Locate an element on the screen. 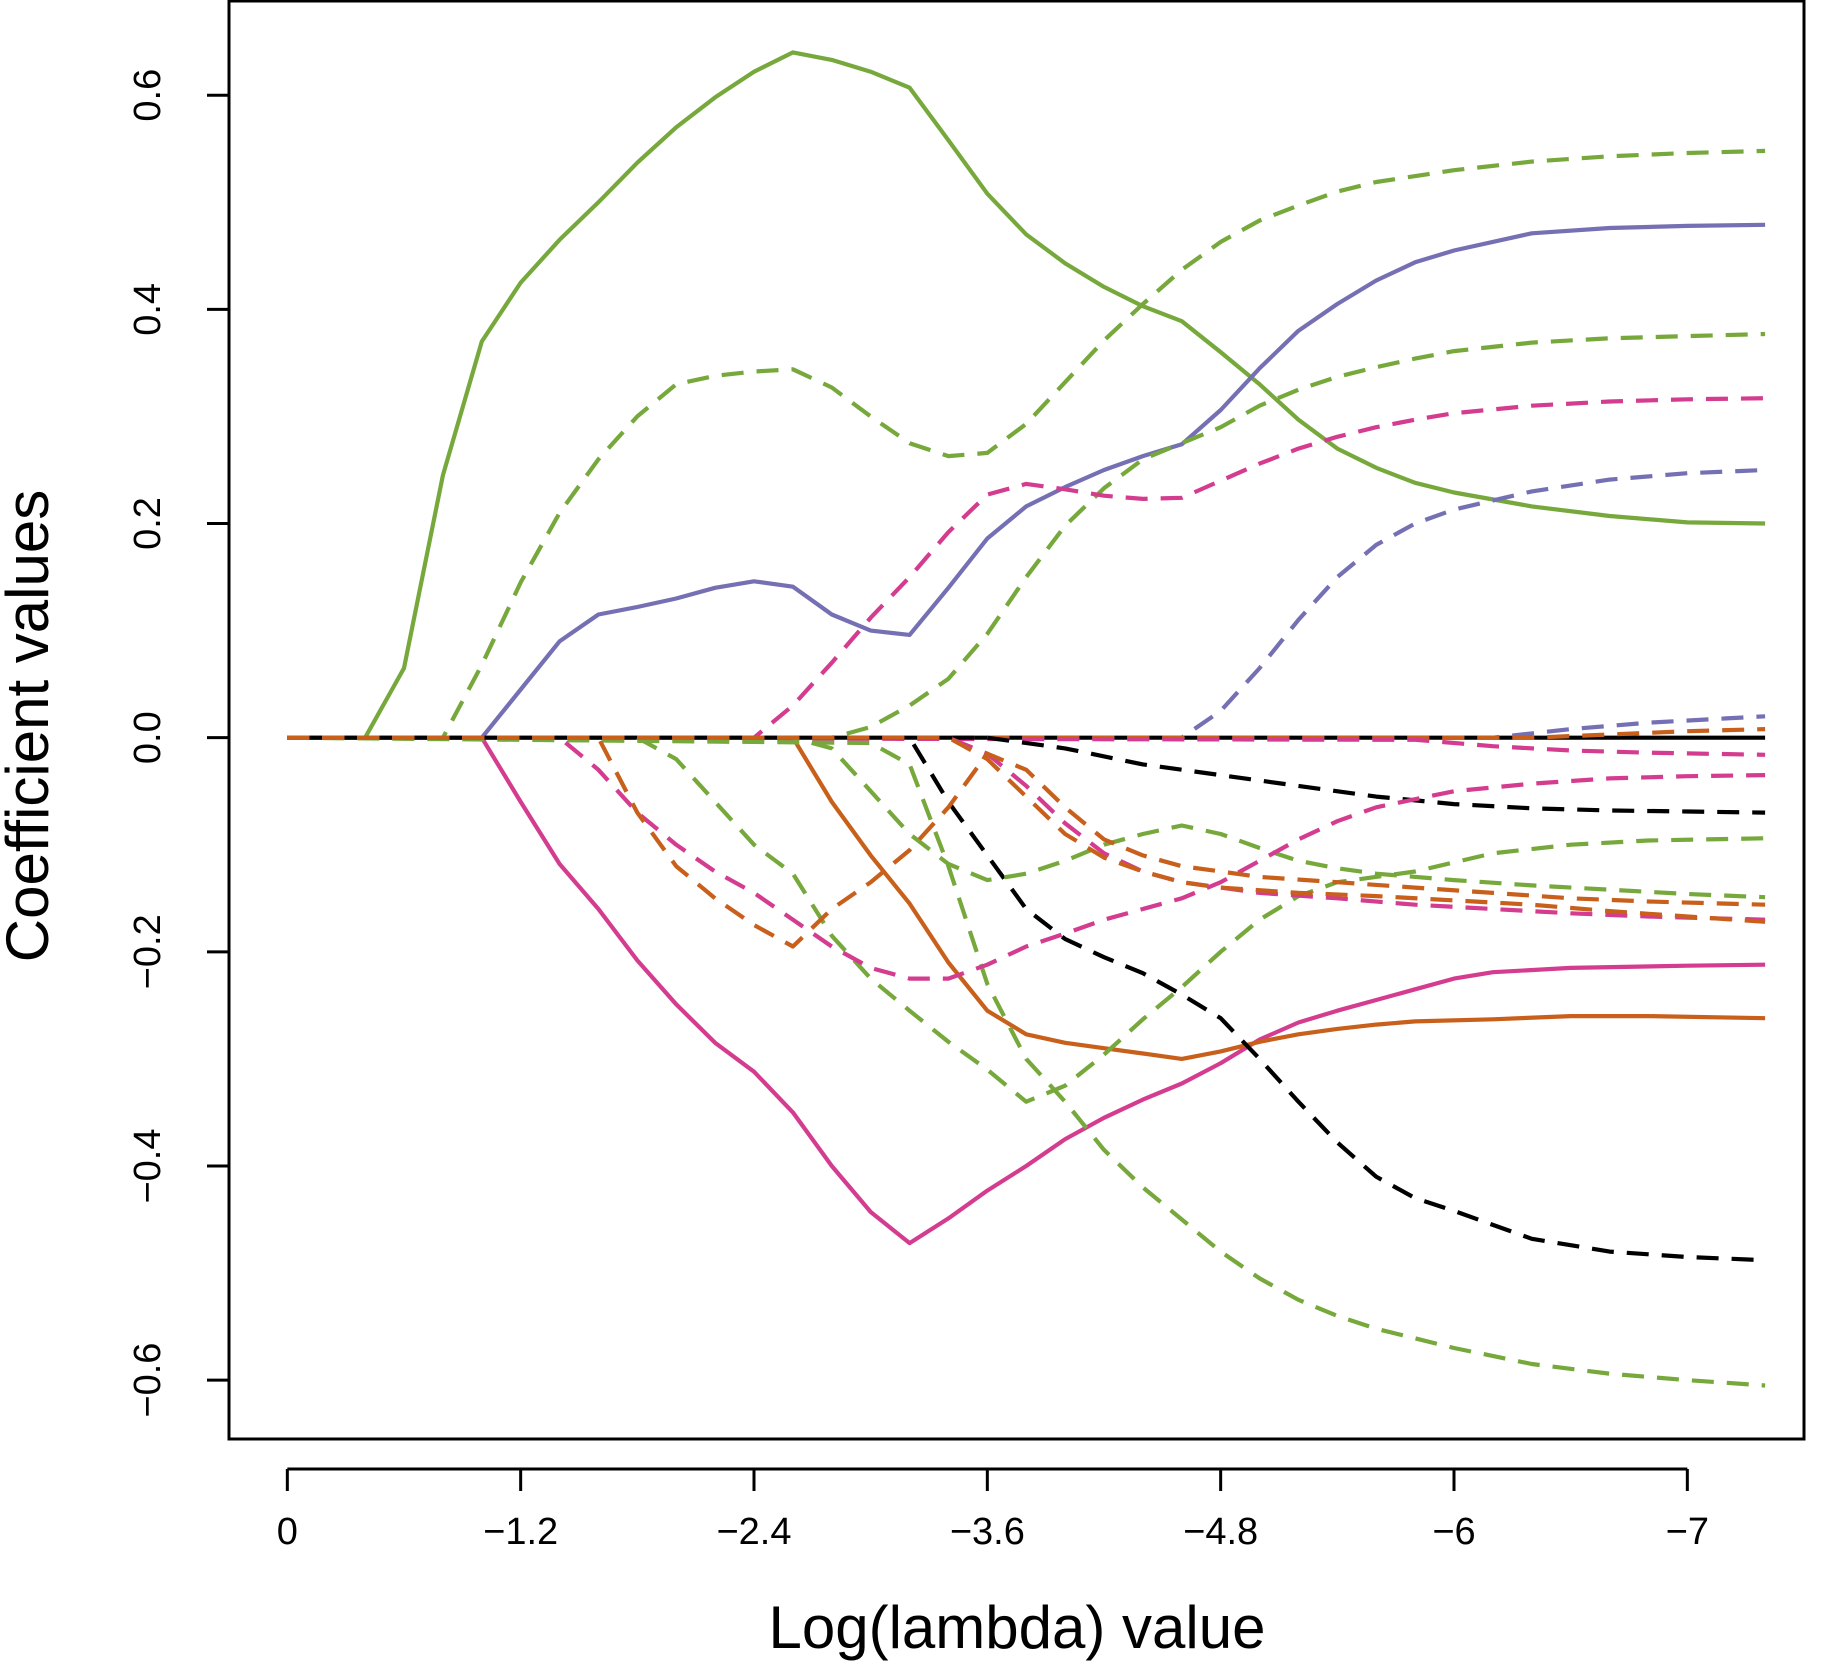  x-tick-label: −3.6 is located at coordinates (987, 1532).